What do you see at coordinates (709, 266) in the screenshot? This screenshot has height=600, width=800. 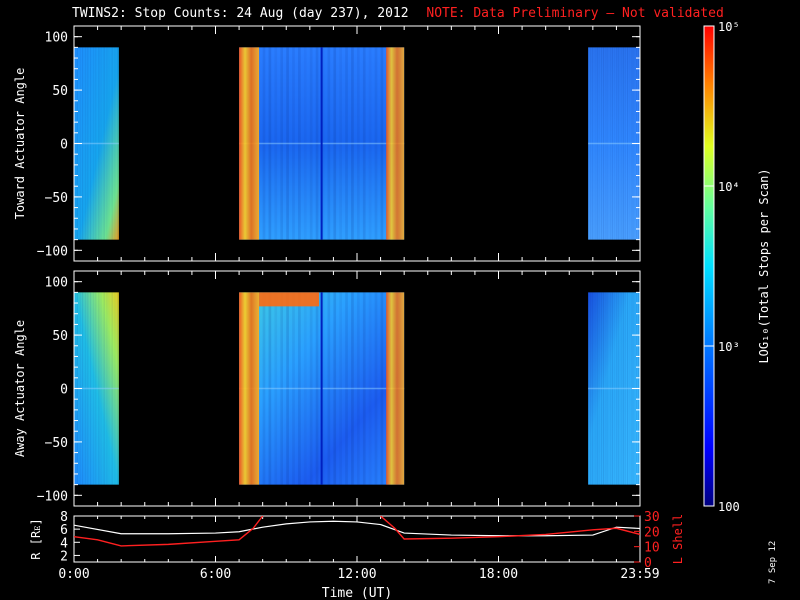 I see `colorbar-gradient` at bounding box center [709, 266].